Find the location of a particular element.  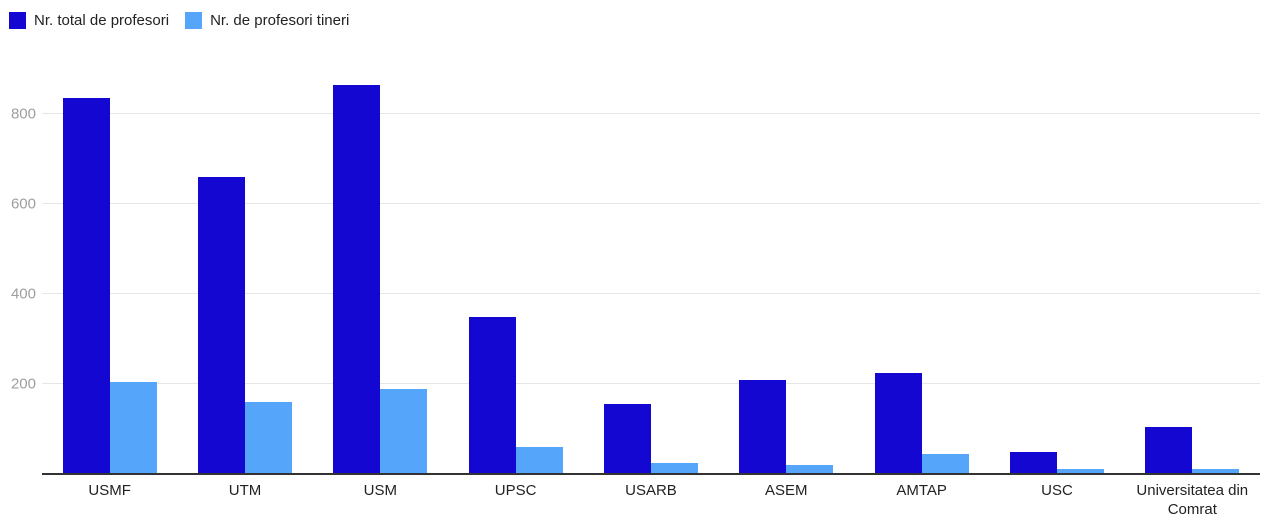

legend-label: Nr. total de profesori is located at coordinates (102, 20).